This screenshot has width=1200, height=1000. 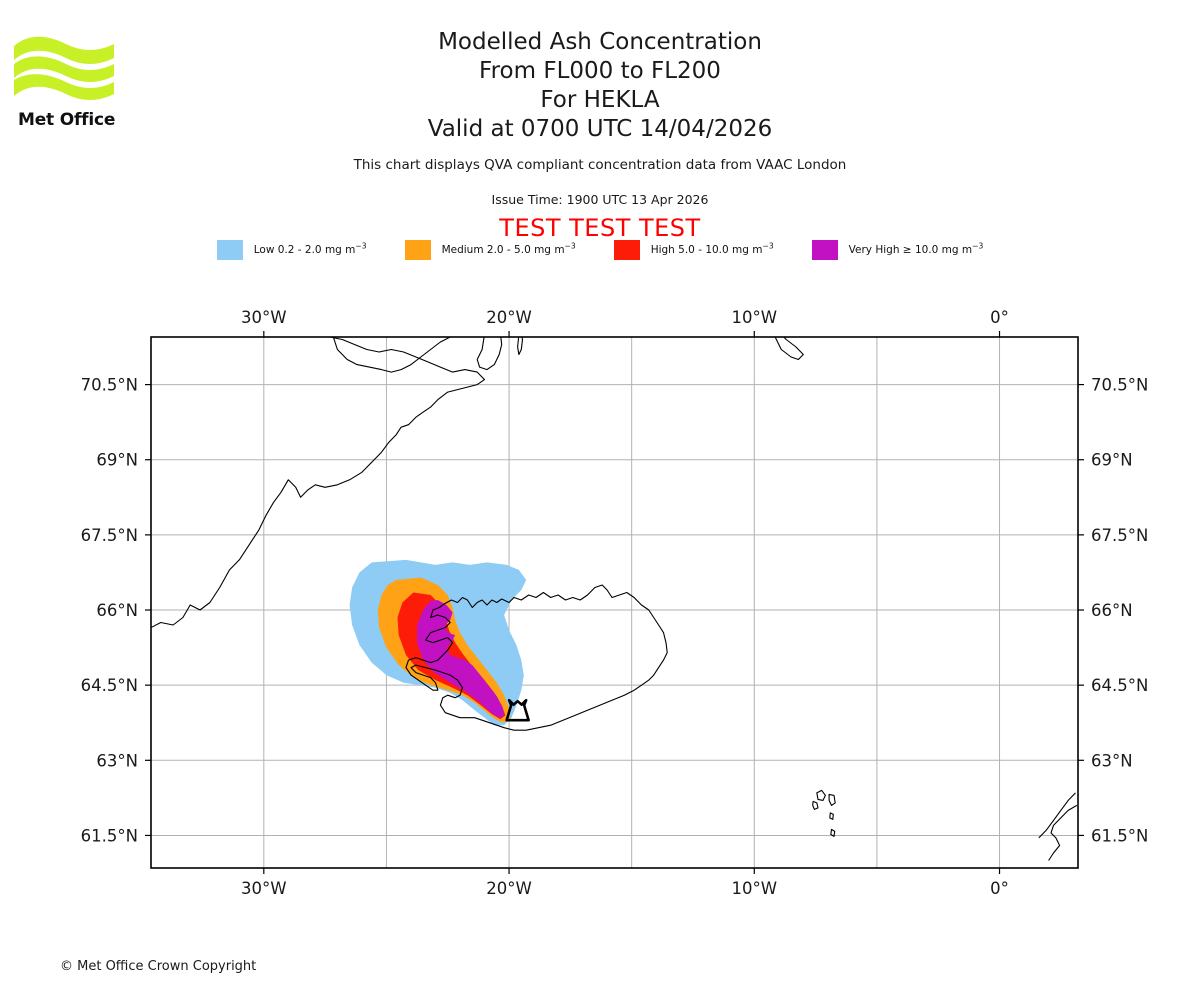 What do you see at coordinates (1119, 385) in the screenshot?
I see `lat-tick-right-0: 70.5°N` at bounding box center [1119, 385].